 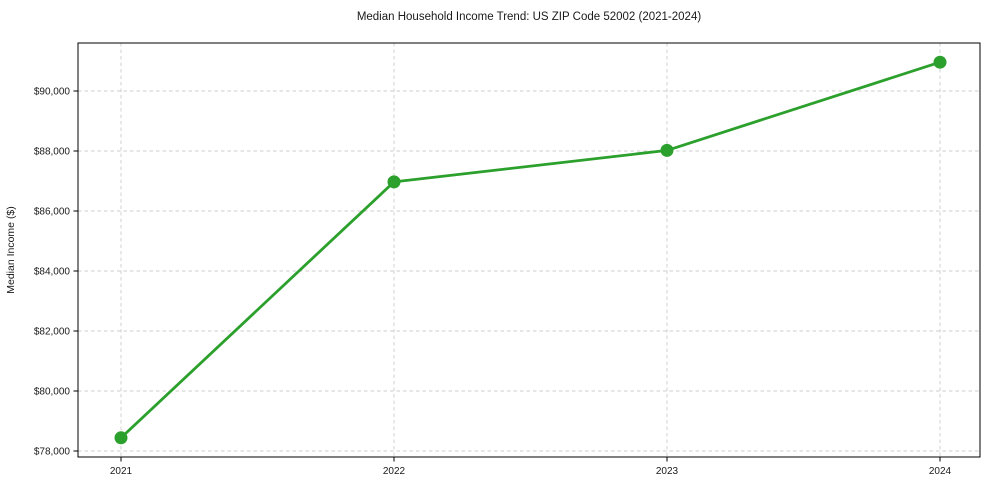 I want to click on x-tick-label-2021: 2021, so click(x=121, y=471).